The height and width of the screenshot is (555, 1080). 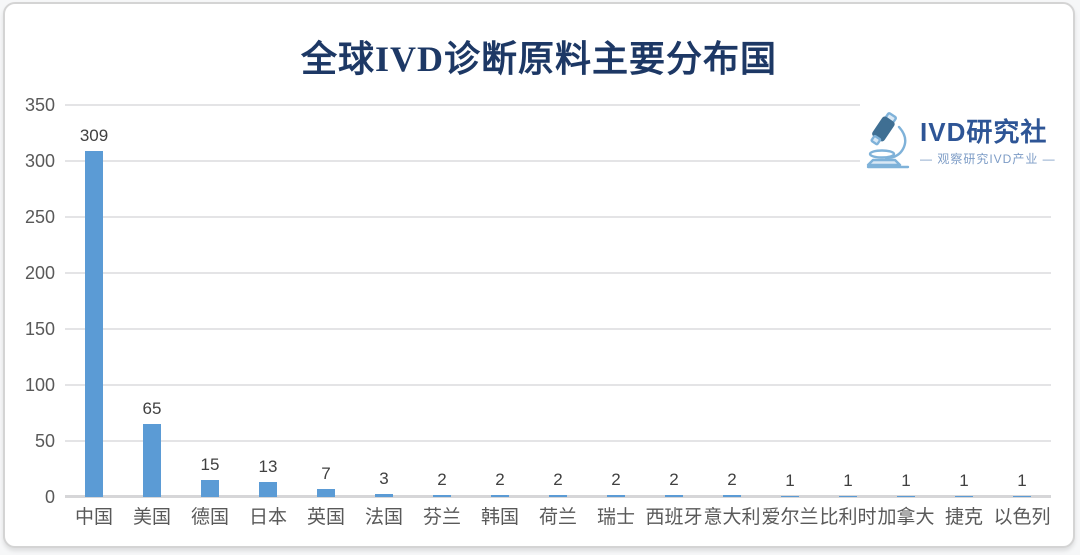 I want to click on x-axis-category-label: 芬兰, so click(x=441, y=517).